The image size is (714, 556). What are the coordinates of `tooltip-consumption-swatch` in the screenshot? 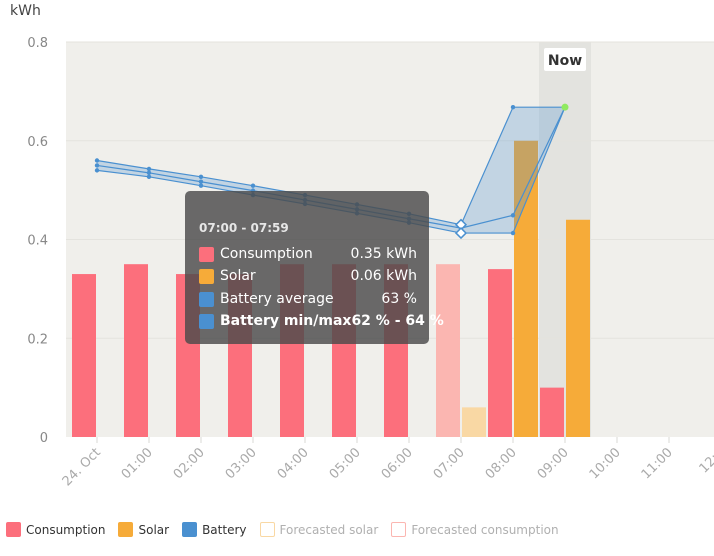 It's located at (206, 254).